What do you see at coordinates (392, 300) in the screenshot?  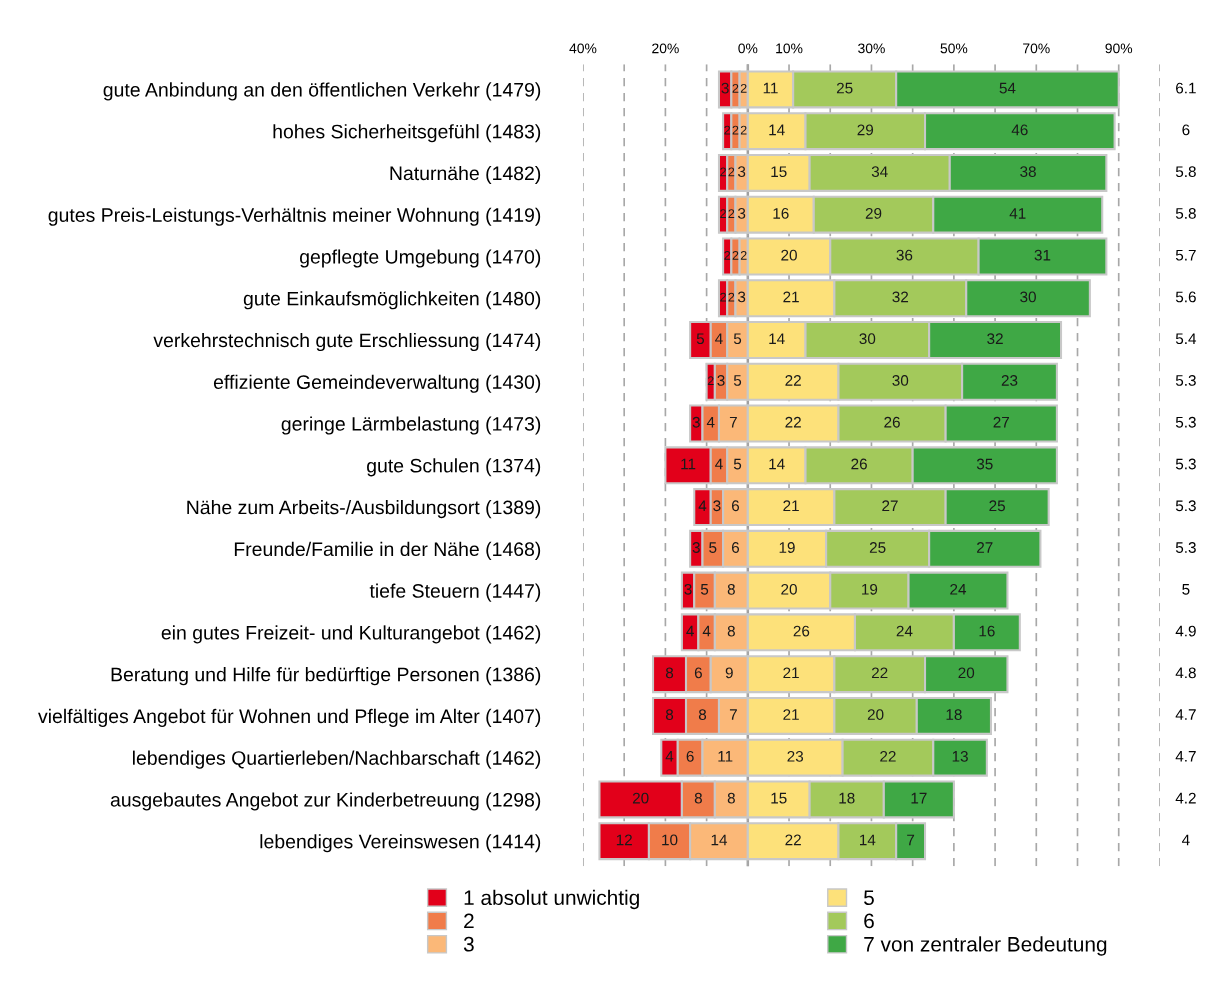 I see `y-tick-label: gute Einkaufsmöglichkeiten (1480)` at bounding box center [392, 300].